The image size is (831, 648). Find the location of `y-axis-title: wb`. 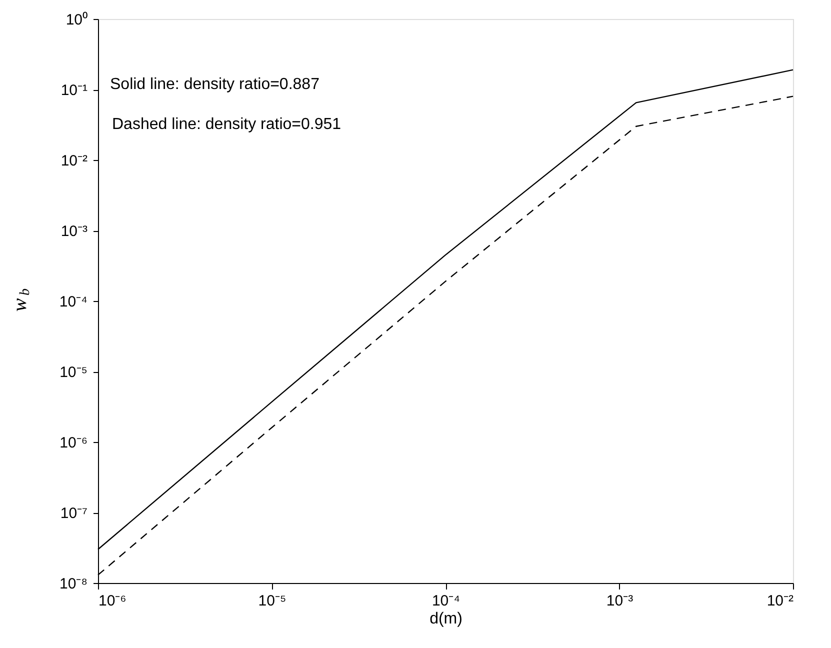

y-axis-title: wb is located at coordinates (21, 300).